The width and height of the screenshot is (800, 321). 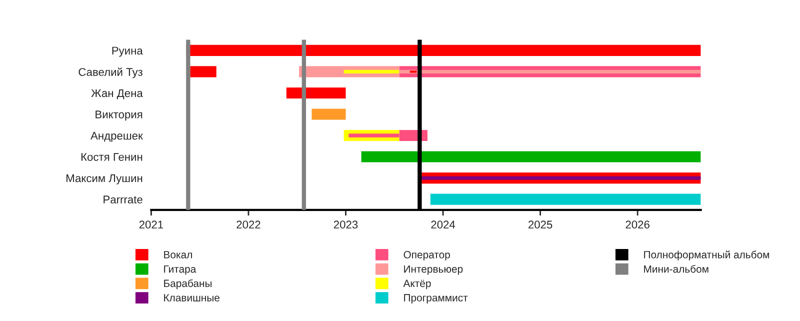 What do you see at coordinates (540, 224) in the screenshot?
I see `x-tick-label: 2025` at bounding box center [540, 224].